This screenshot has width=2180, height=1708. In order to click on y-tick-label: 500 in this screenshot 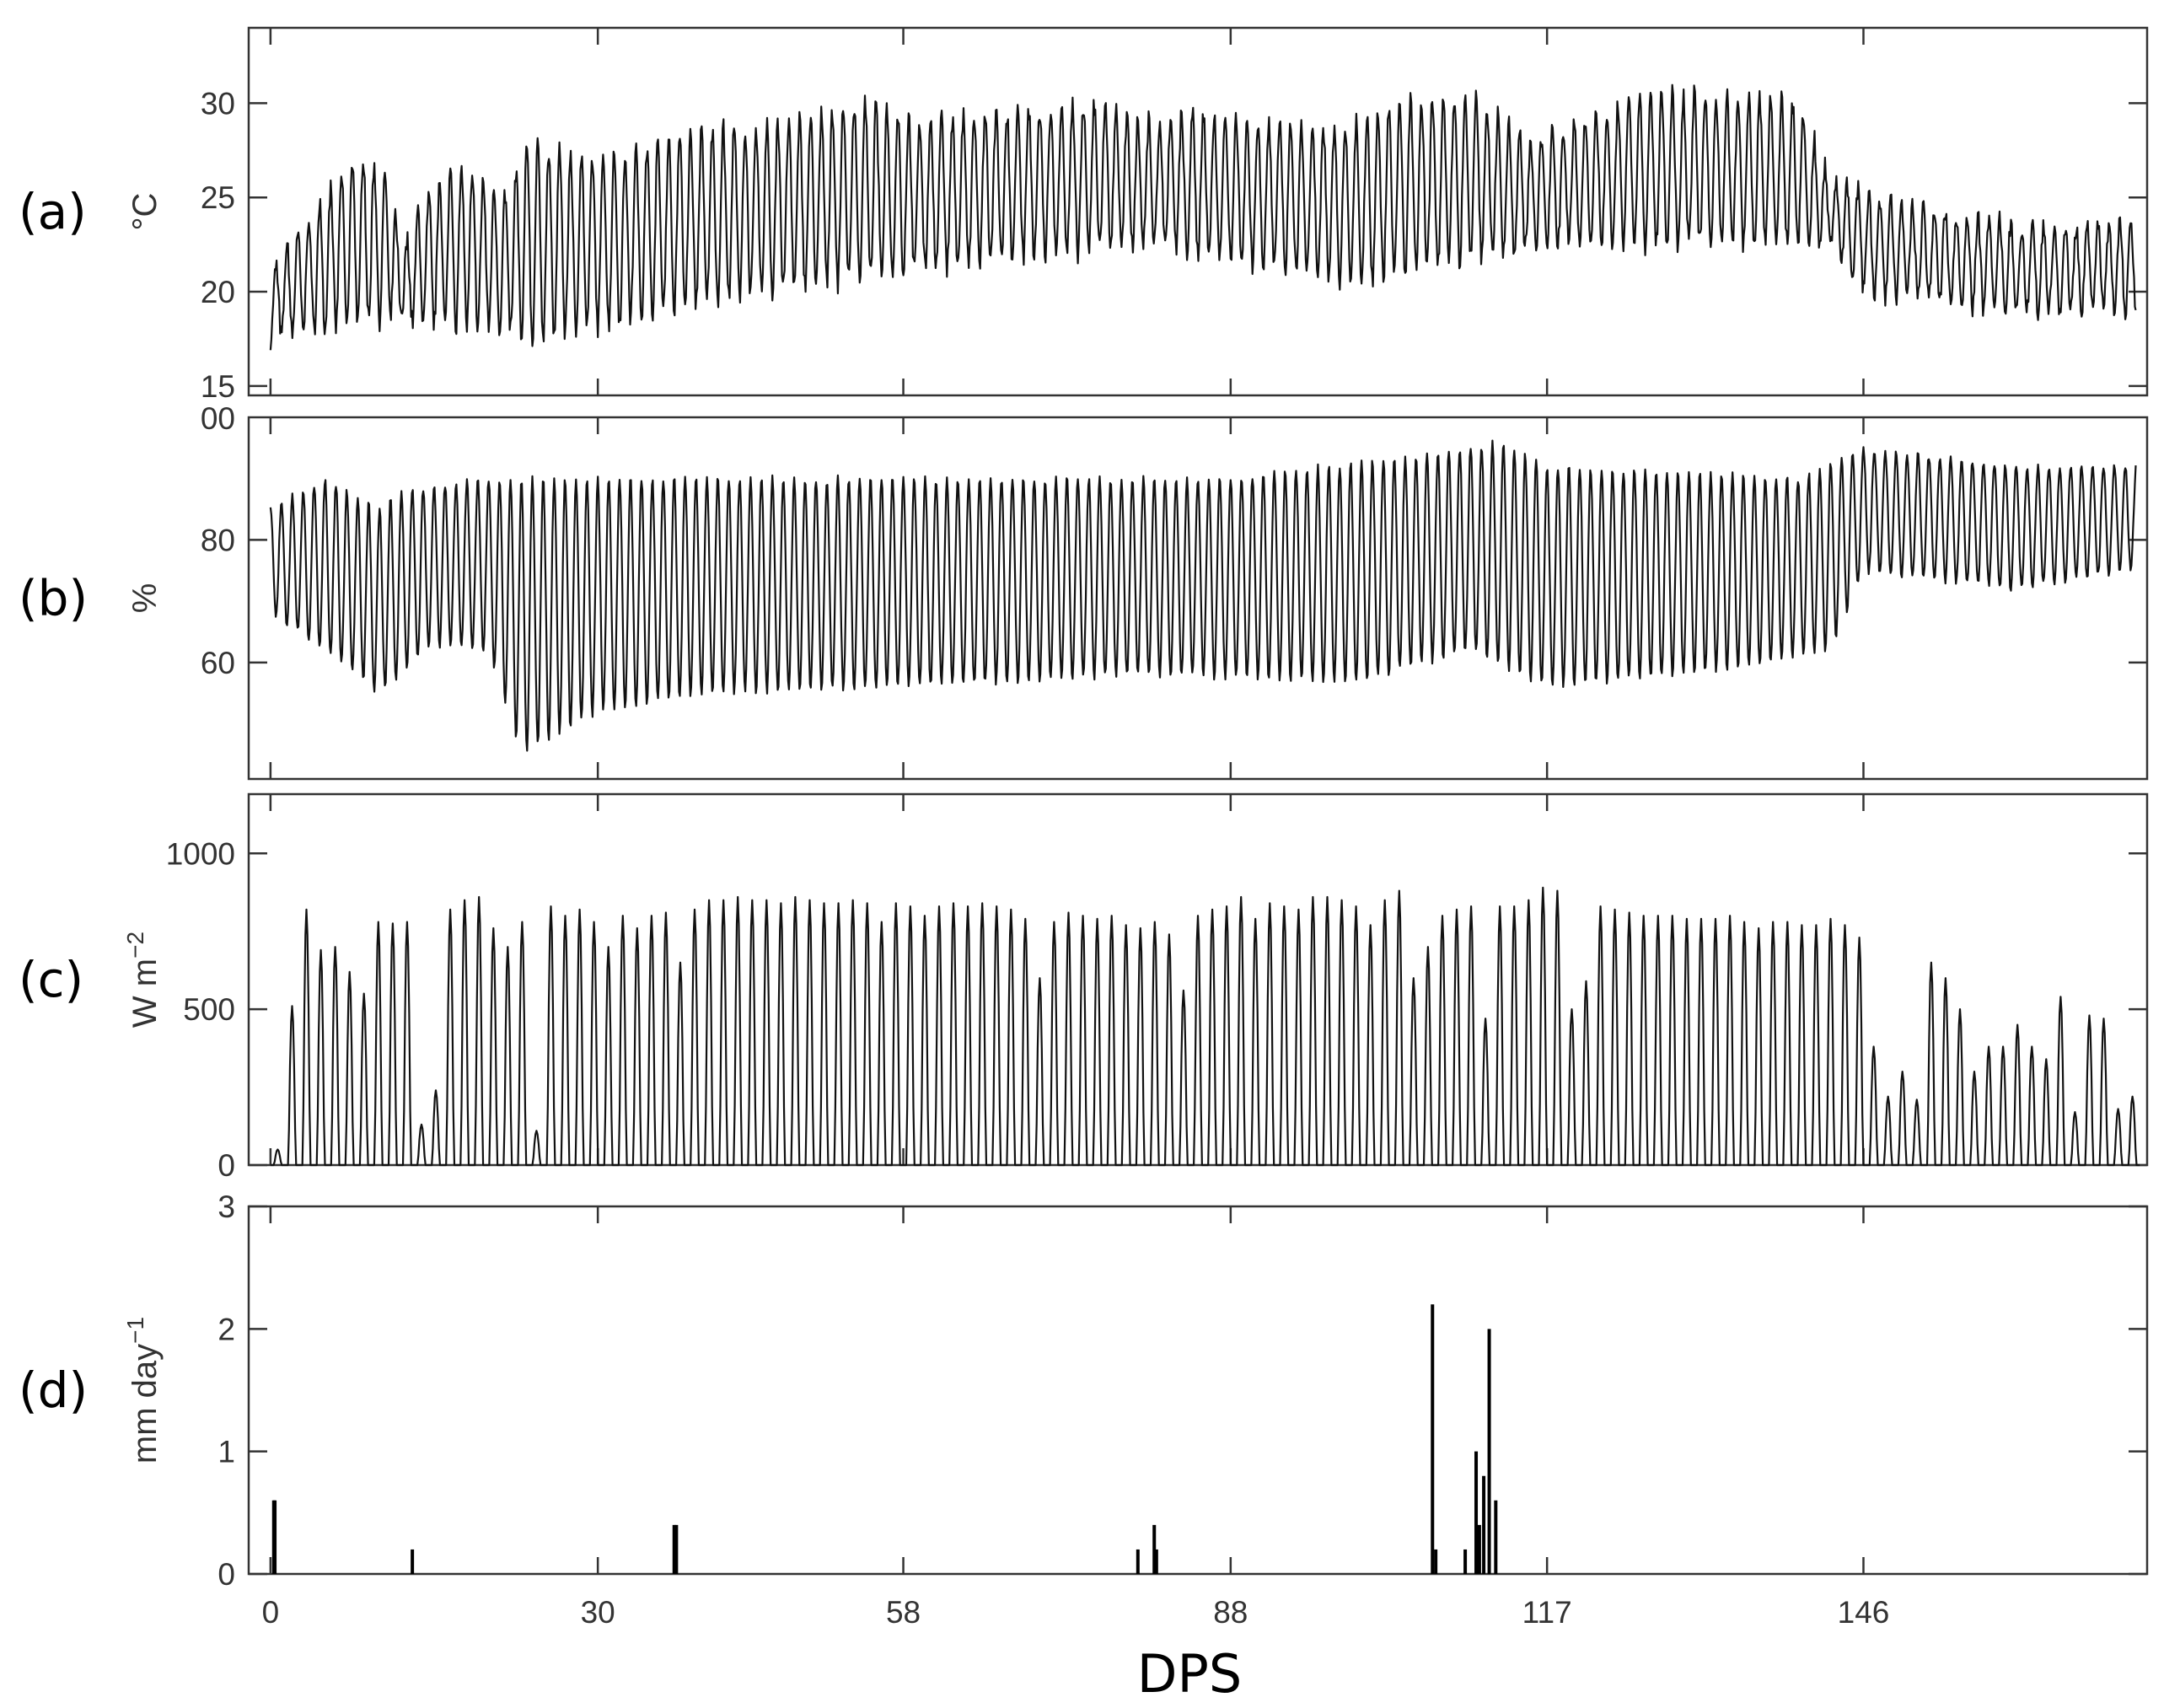, I will do `click(209, 1009)`.